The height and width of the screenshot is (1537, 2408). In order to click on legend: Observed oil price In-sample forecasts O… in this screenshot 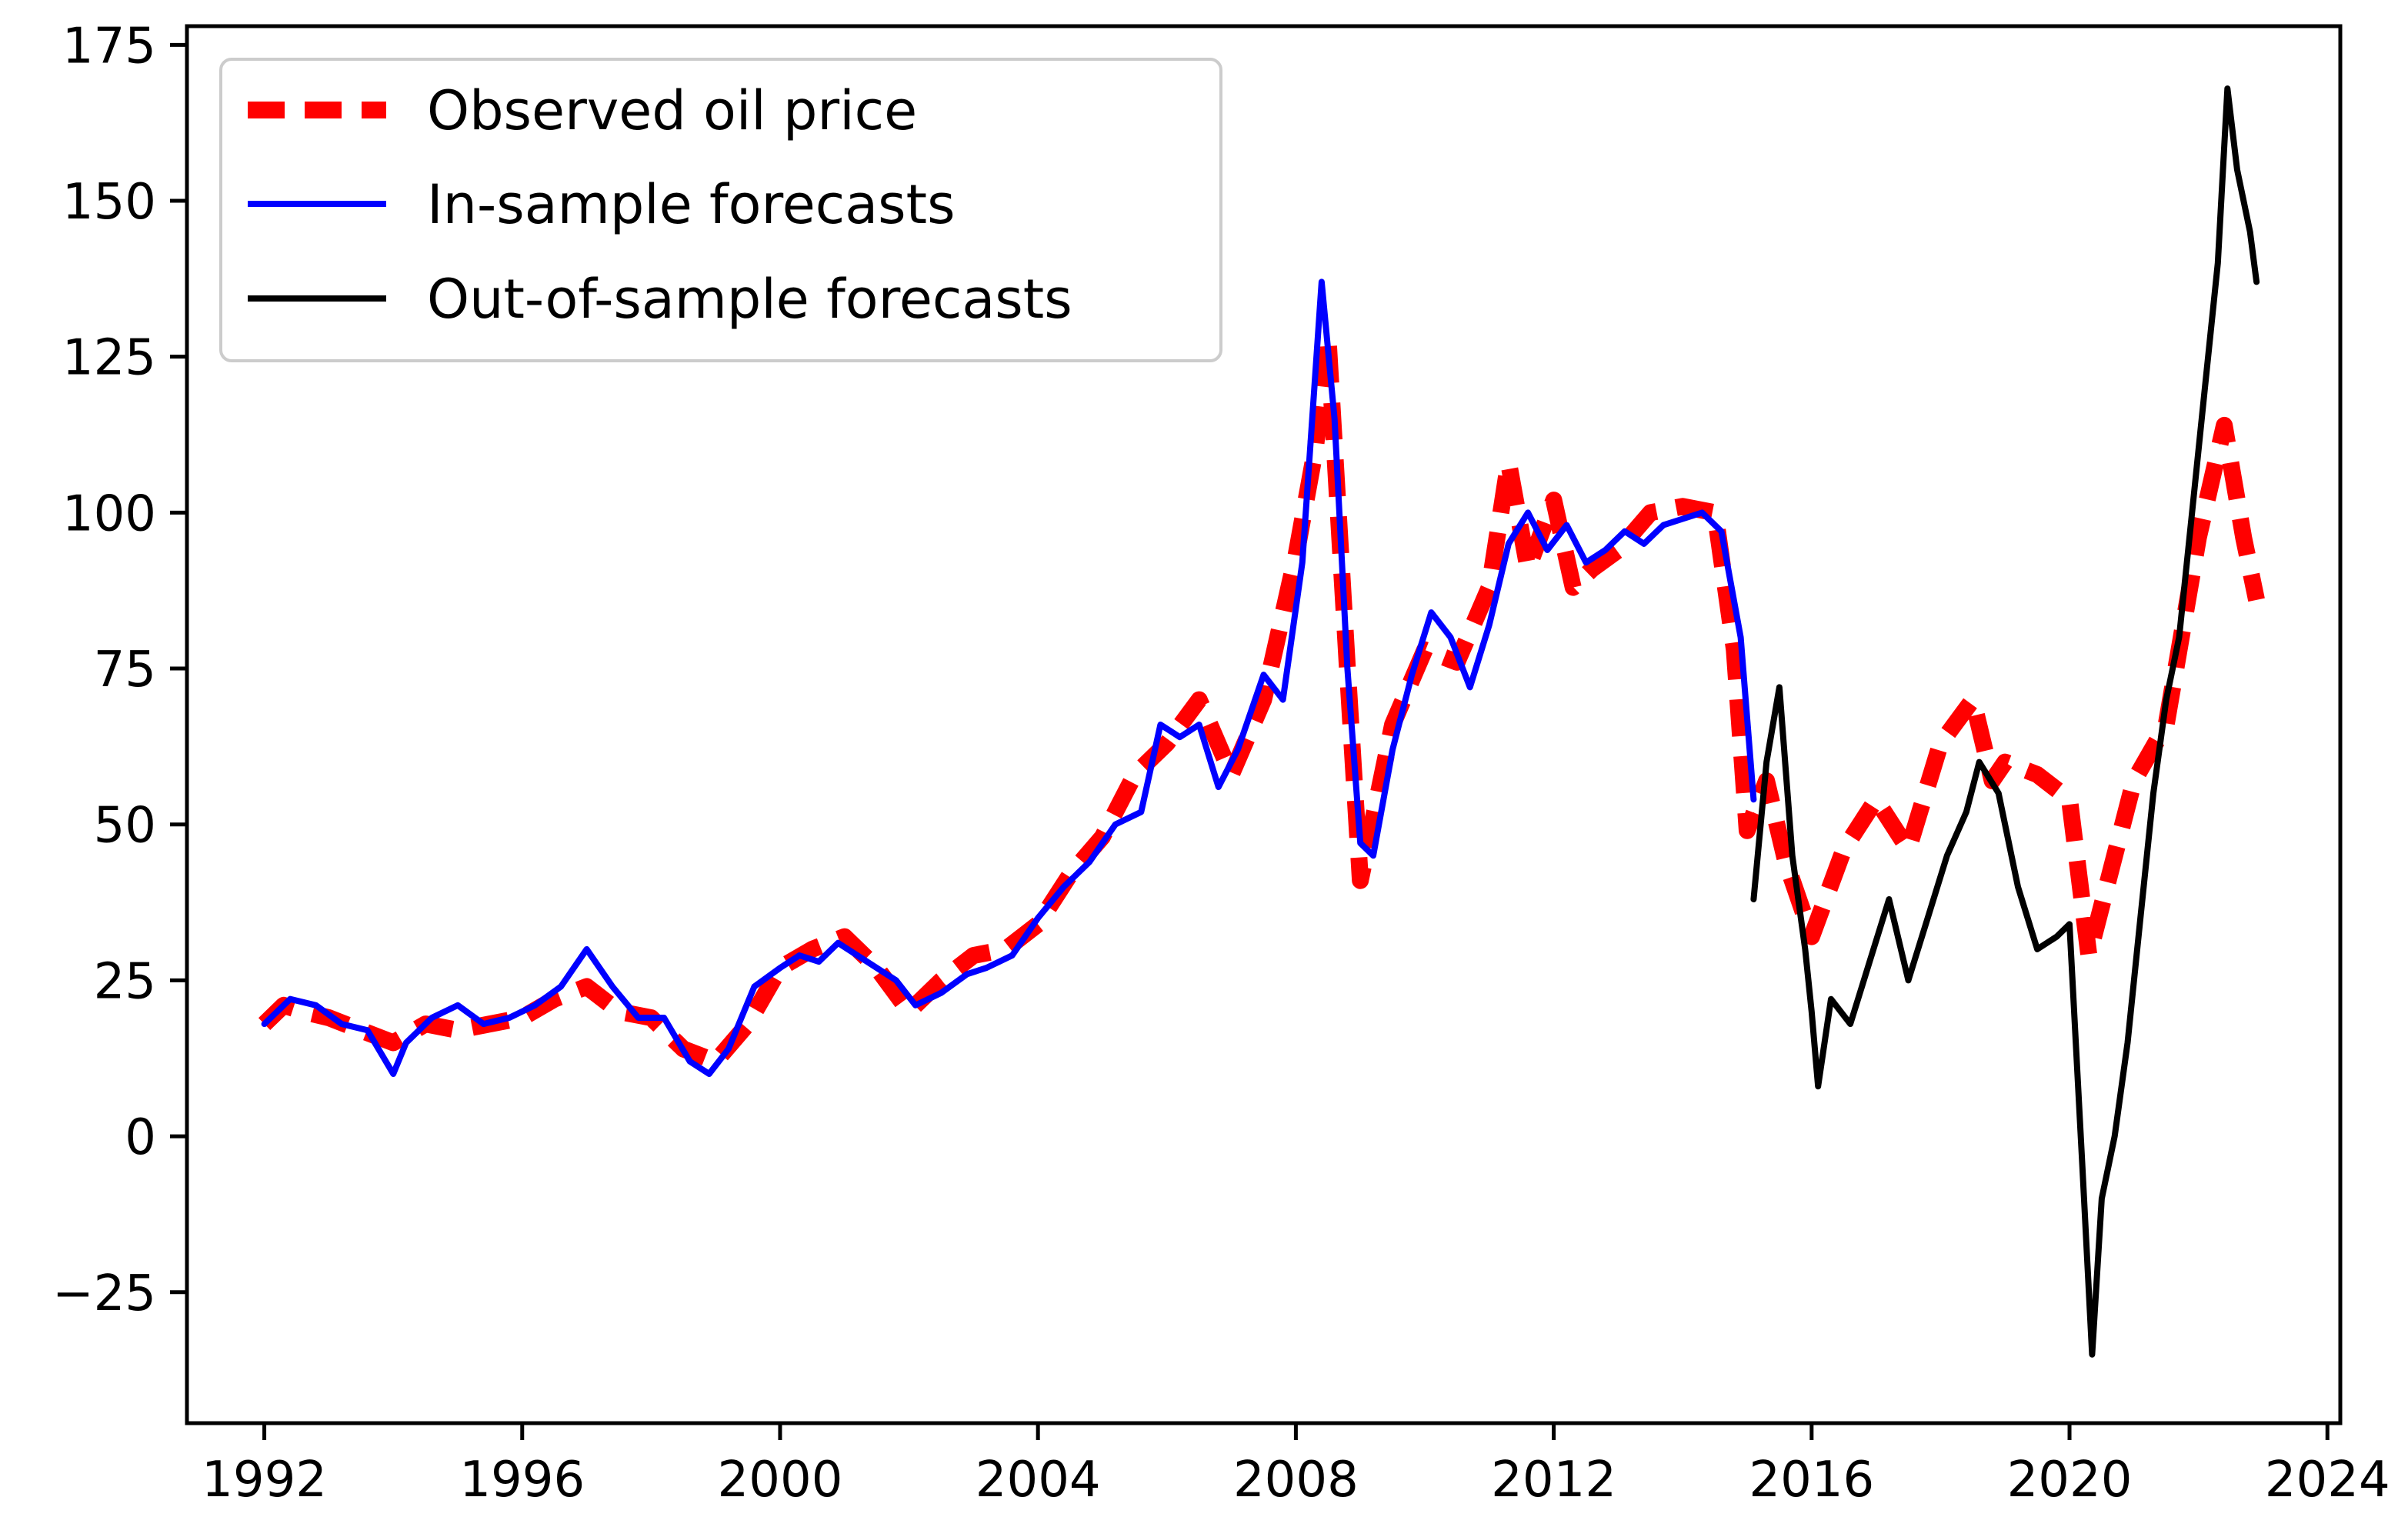, I will do `click(720, 210)`.